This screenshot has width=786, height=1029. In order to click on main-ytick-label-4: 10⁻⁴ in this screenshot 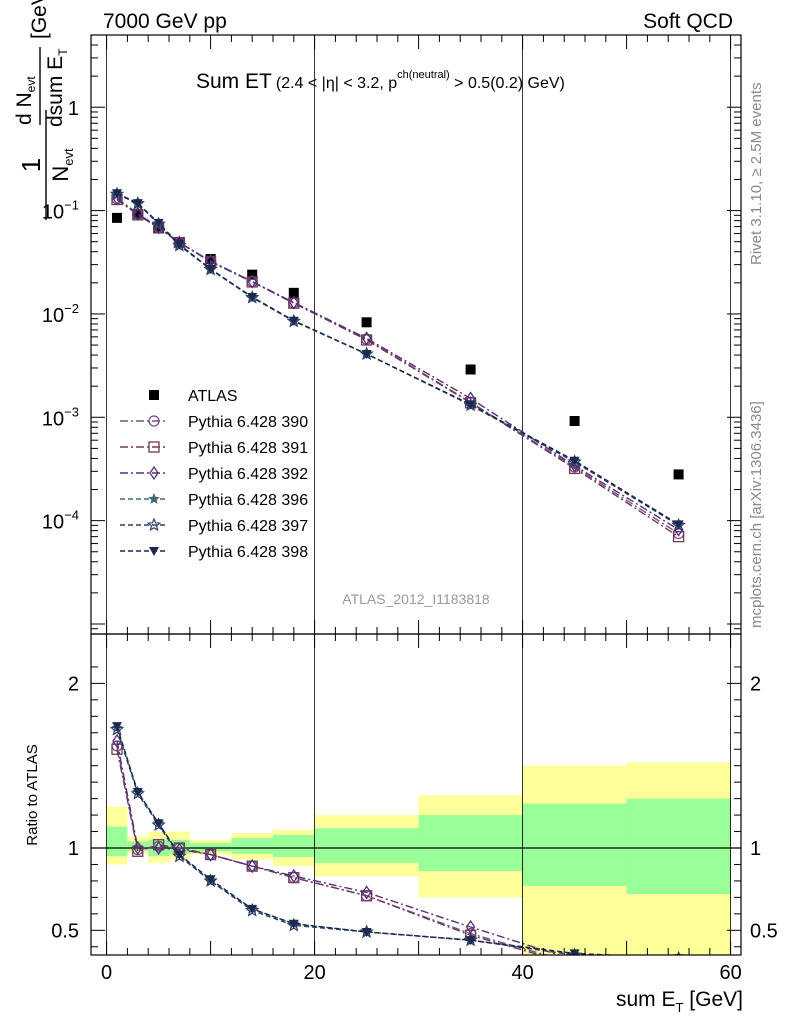, I will do `click(60, 521)`.